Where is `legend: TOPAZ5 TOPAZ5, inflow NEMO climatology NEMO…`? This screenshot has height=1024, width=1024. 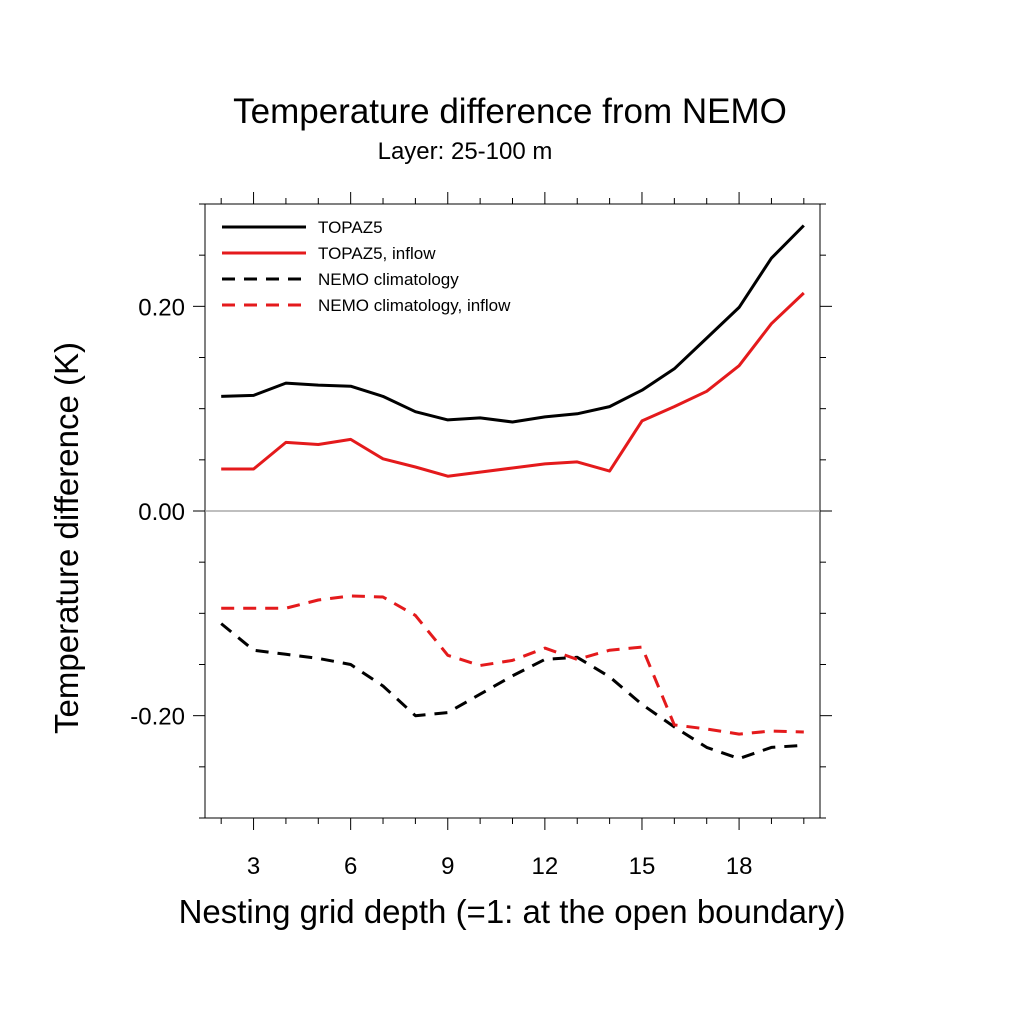 legend: TOPAZ5 TOPAZ5, inflow NEMO climatology NEMO… is located at coordinates (366, 266).